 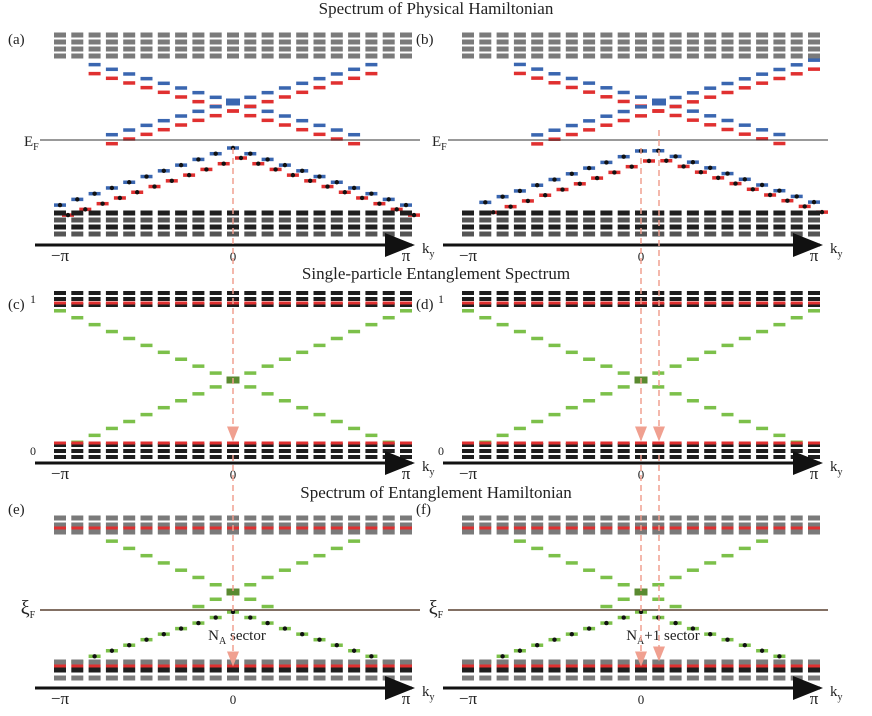 What do you see at coordinates (834, 692) in the screenshot?
I see `axis-label-symbol: k` at bounding box center [834, 692].